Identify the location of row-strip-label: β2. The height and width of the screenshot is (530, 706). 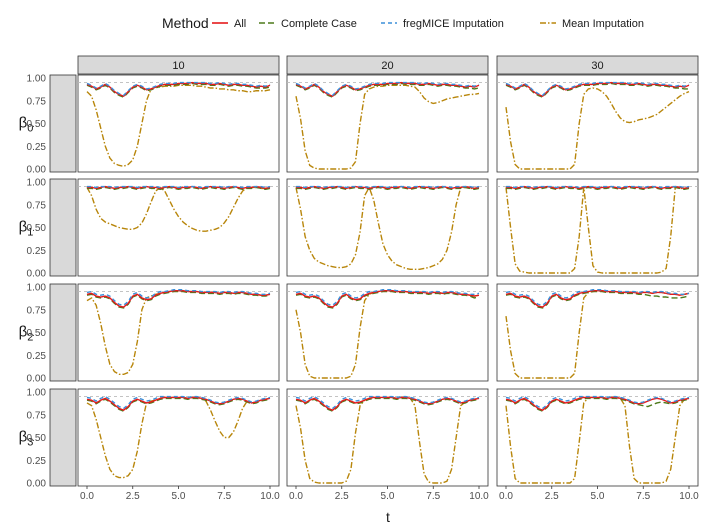
(26, 334).